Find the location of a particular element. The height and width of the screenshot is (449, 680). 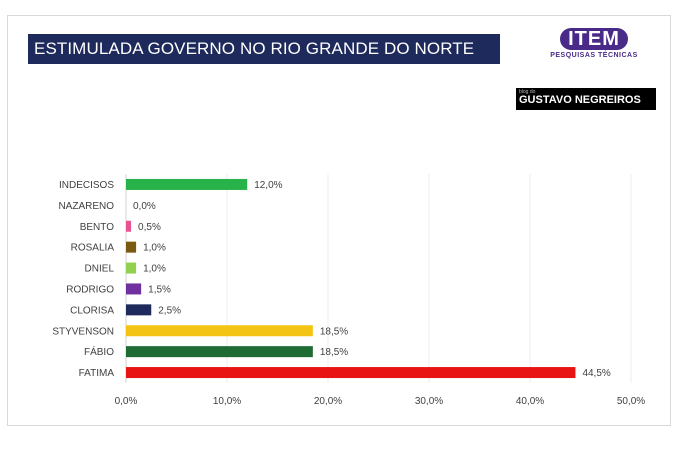

category-label: FÁBIO is located at coordinates (99, 351).